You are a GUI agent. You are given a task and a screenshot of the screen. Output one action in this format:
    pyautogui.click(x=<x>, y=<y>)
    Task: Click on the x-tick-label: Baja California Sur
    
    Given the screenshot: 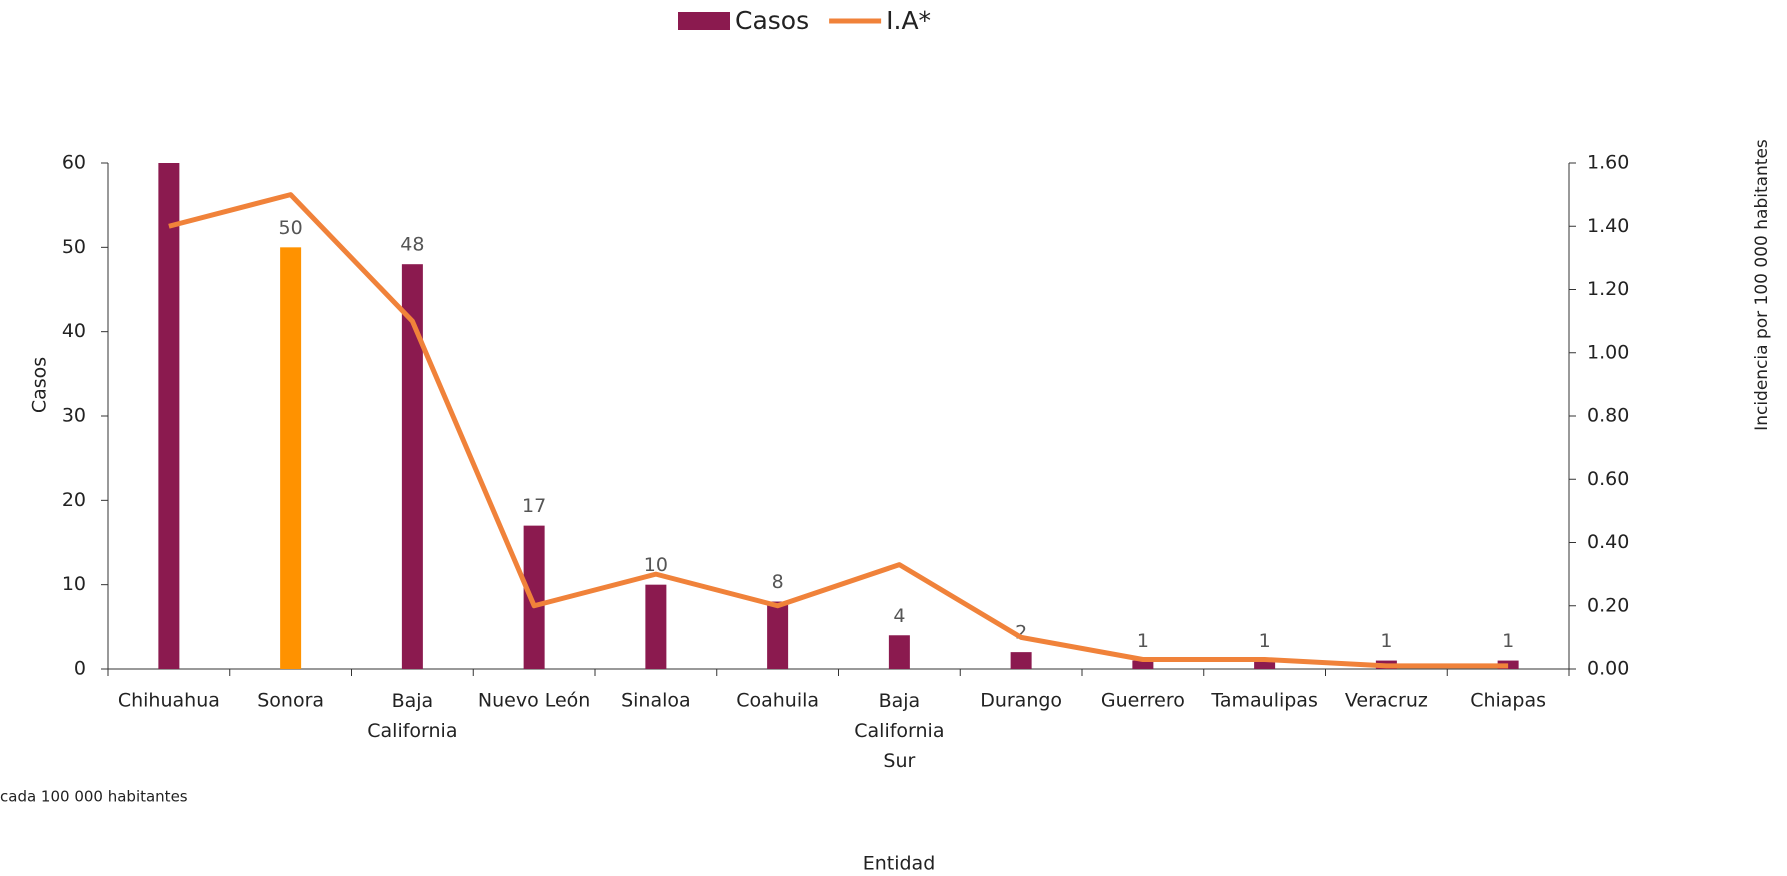 What is the action you would take?
    pyautogui.click(x=899, y=731)
    